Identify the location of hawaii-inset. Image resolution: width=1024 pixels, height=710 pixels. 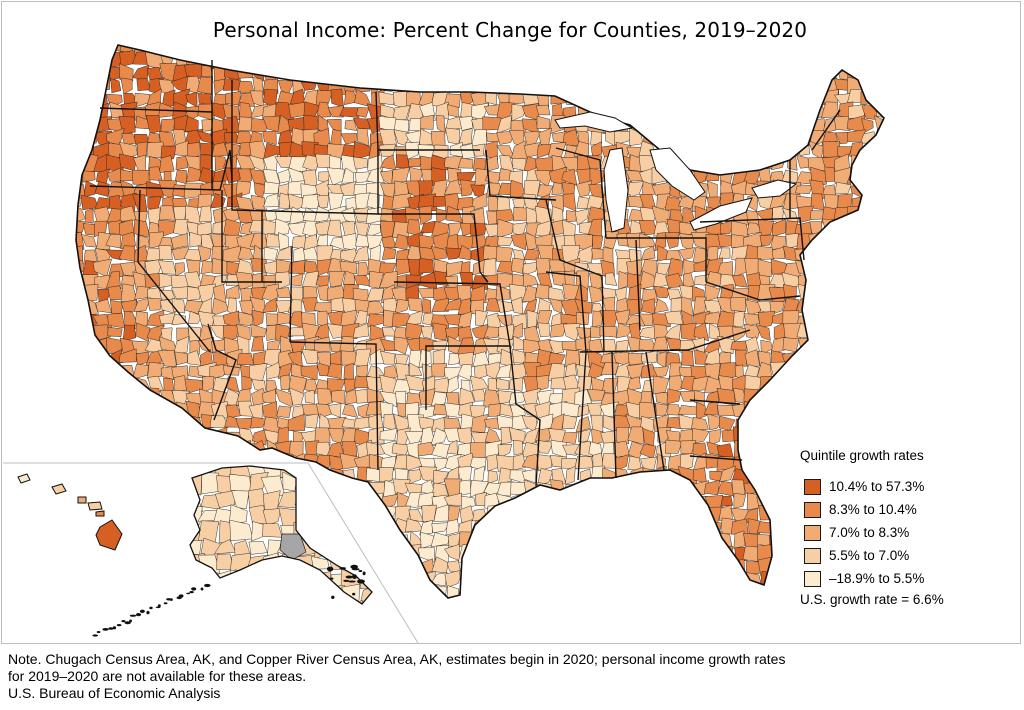
(70, 512).